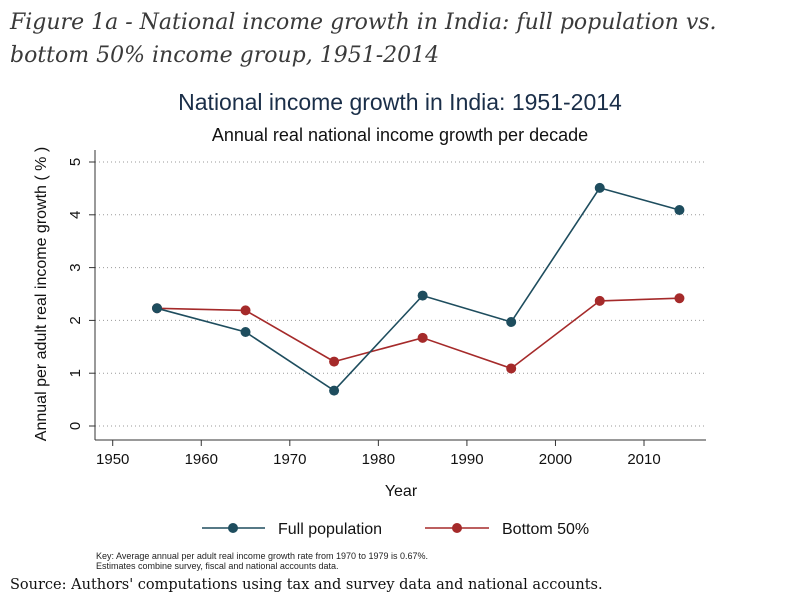  Describe the element at coordinates (289, 459) in the screenshot. I see `x-tick-label-1970: 1970` at that location.